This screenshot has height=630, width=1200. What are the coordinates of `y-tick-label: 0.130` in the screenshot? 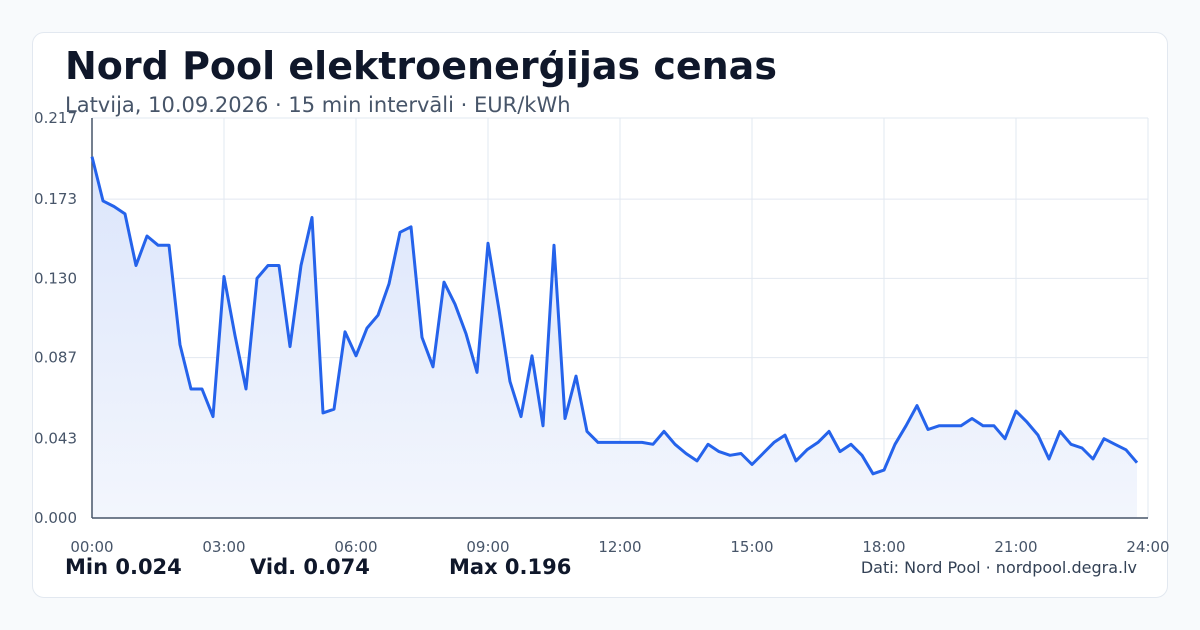 It's located at (55, 278).